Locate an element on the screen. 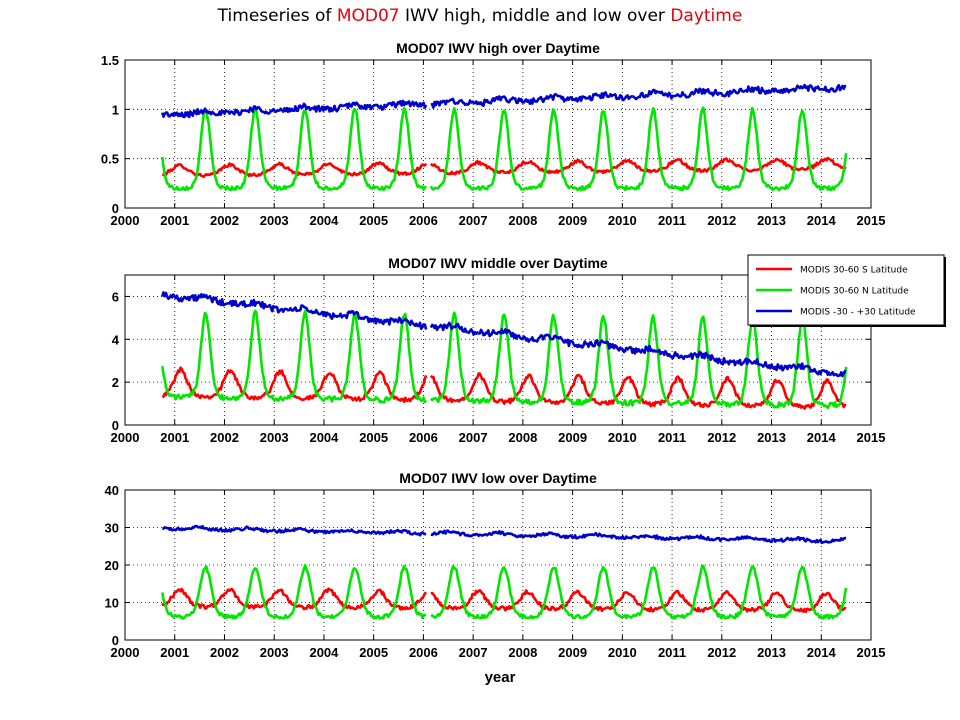  y-tick-label: 0.5 is located at coordinates (110, 159).